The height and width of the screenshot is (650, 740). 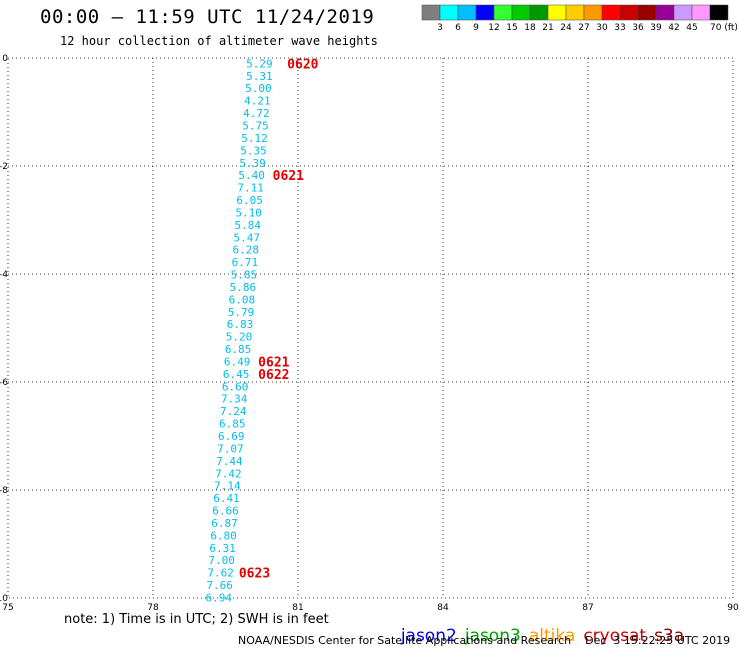 What do you see at coordinates (579, 18) in the screenshot?
I see `color-scale-bar: 3 6 9 12 15 18 21 24 27 30 33 36 39 42 45 70 (ft)` at bounding box center [579, 18].